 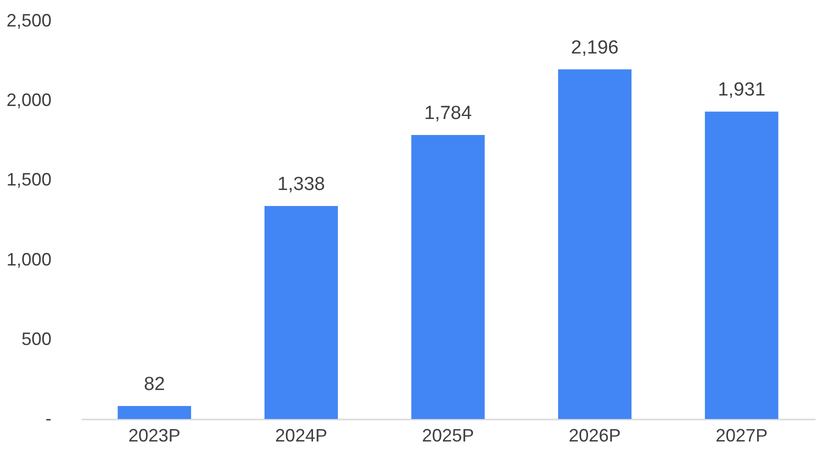 What do you see at coordinates (29, 20) in the screenshot?
I see `y-tick-label: 2,500` at bounding box center [29, 20].